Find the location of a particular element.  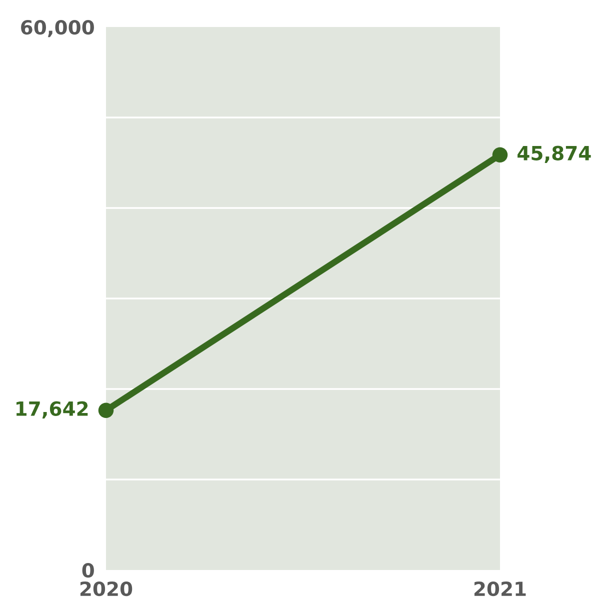

data-label: 17,642 is located at coordinates (52, 409).